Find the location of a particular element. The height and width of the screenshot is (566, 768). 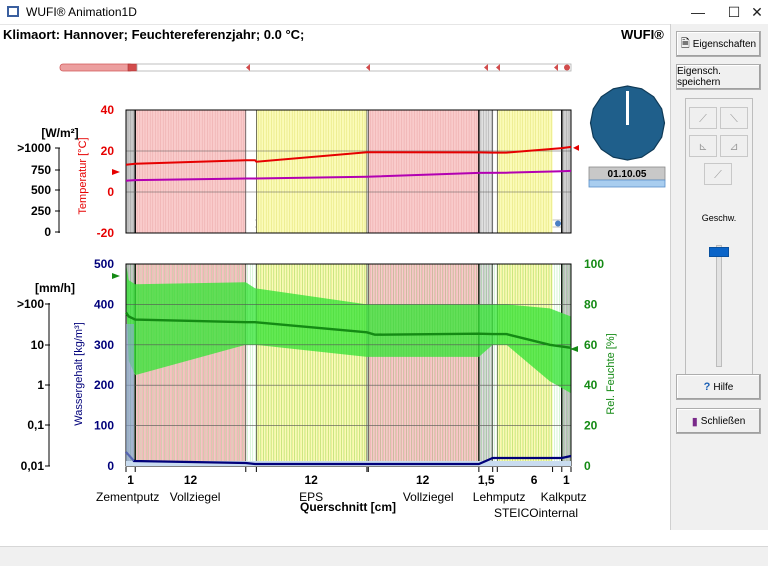

time-dial is located at coordinates (627, 123).